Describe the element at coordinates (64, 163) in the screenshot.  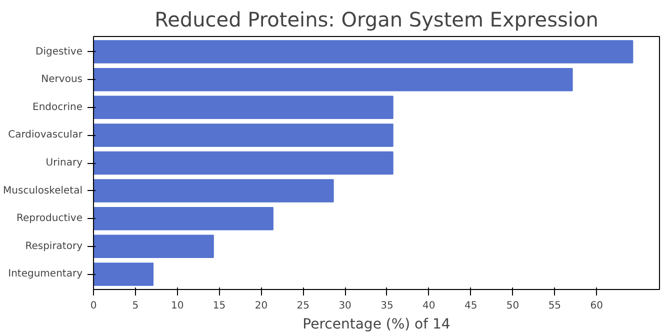
I see `y-tick-label: Urinary` at that location.